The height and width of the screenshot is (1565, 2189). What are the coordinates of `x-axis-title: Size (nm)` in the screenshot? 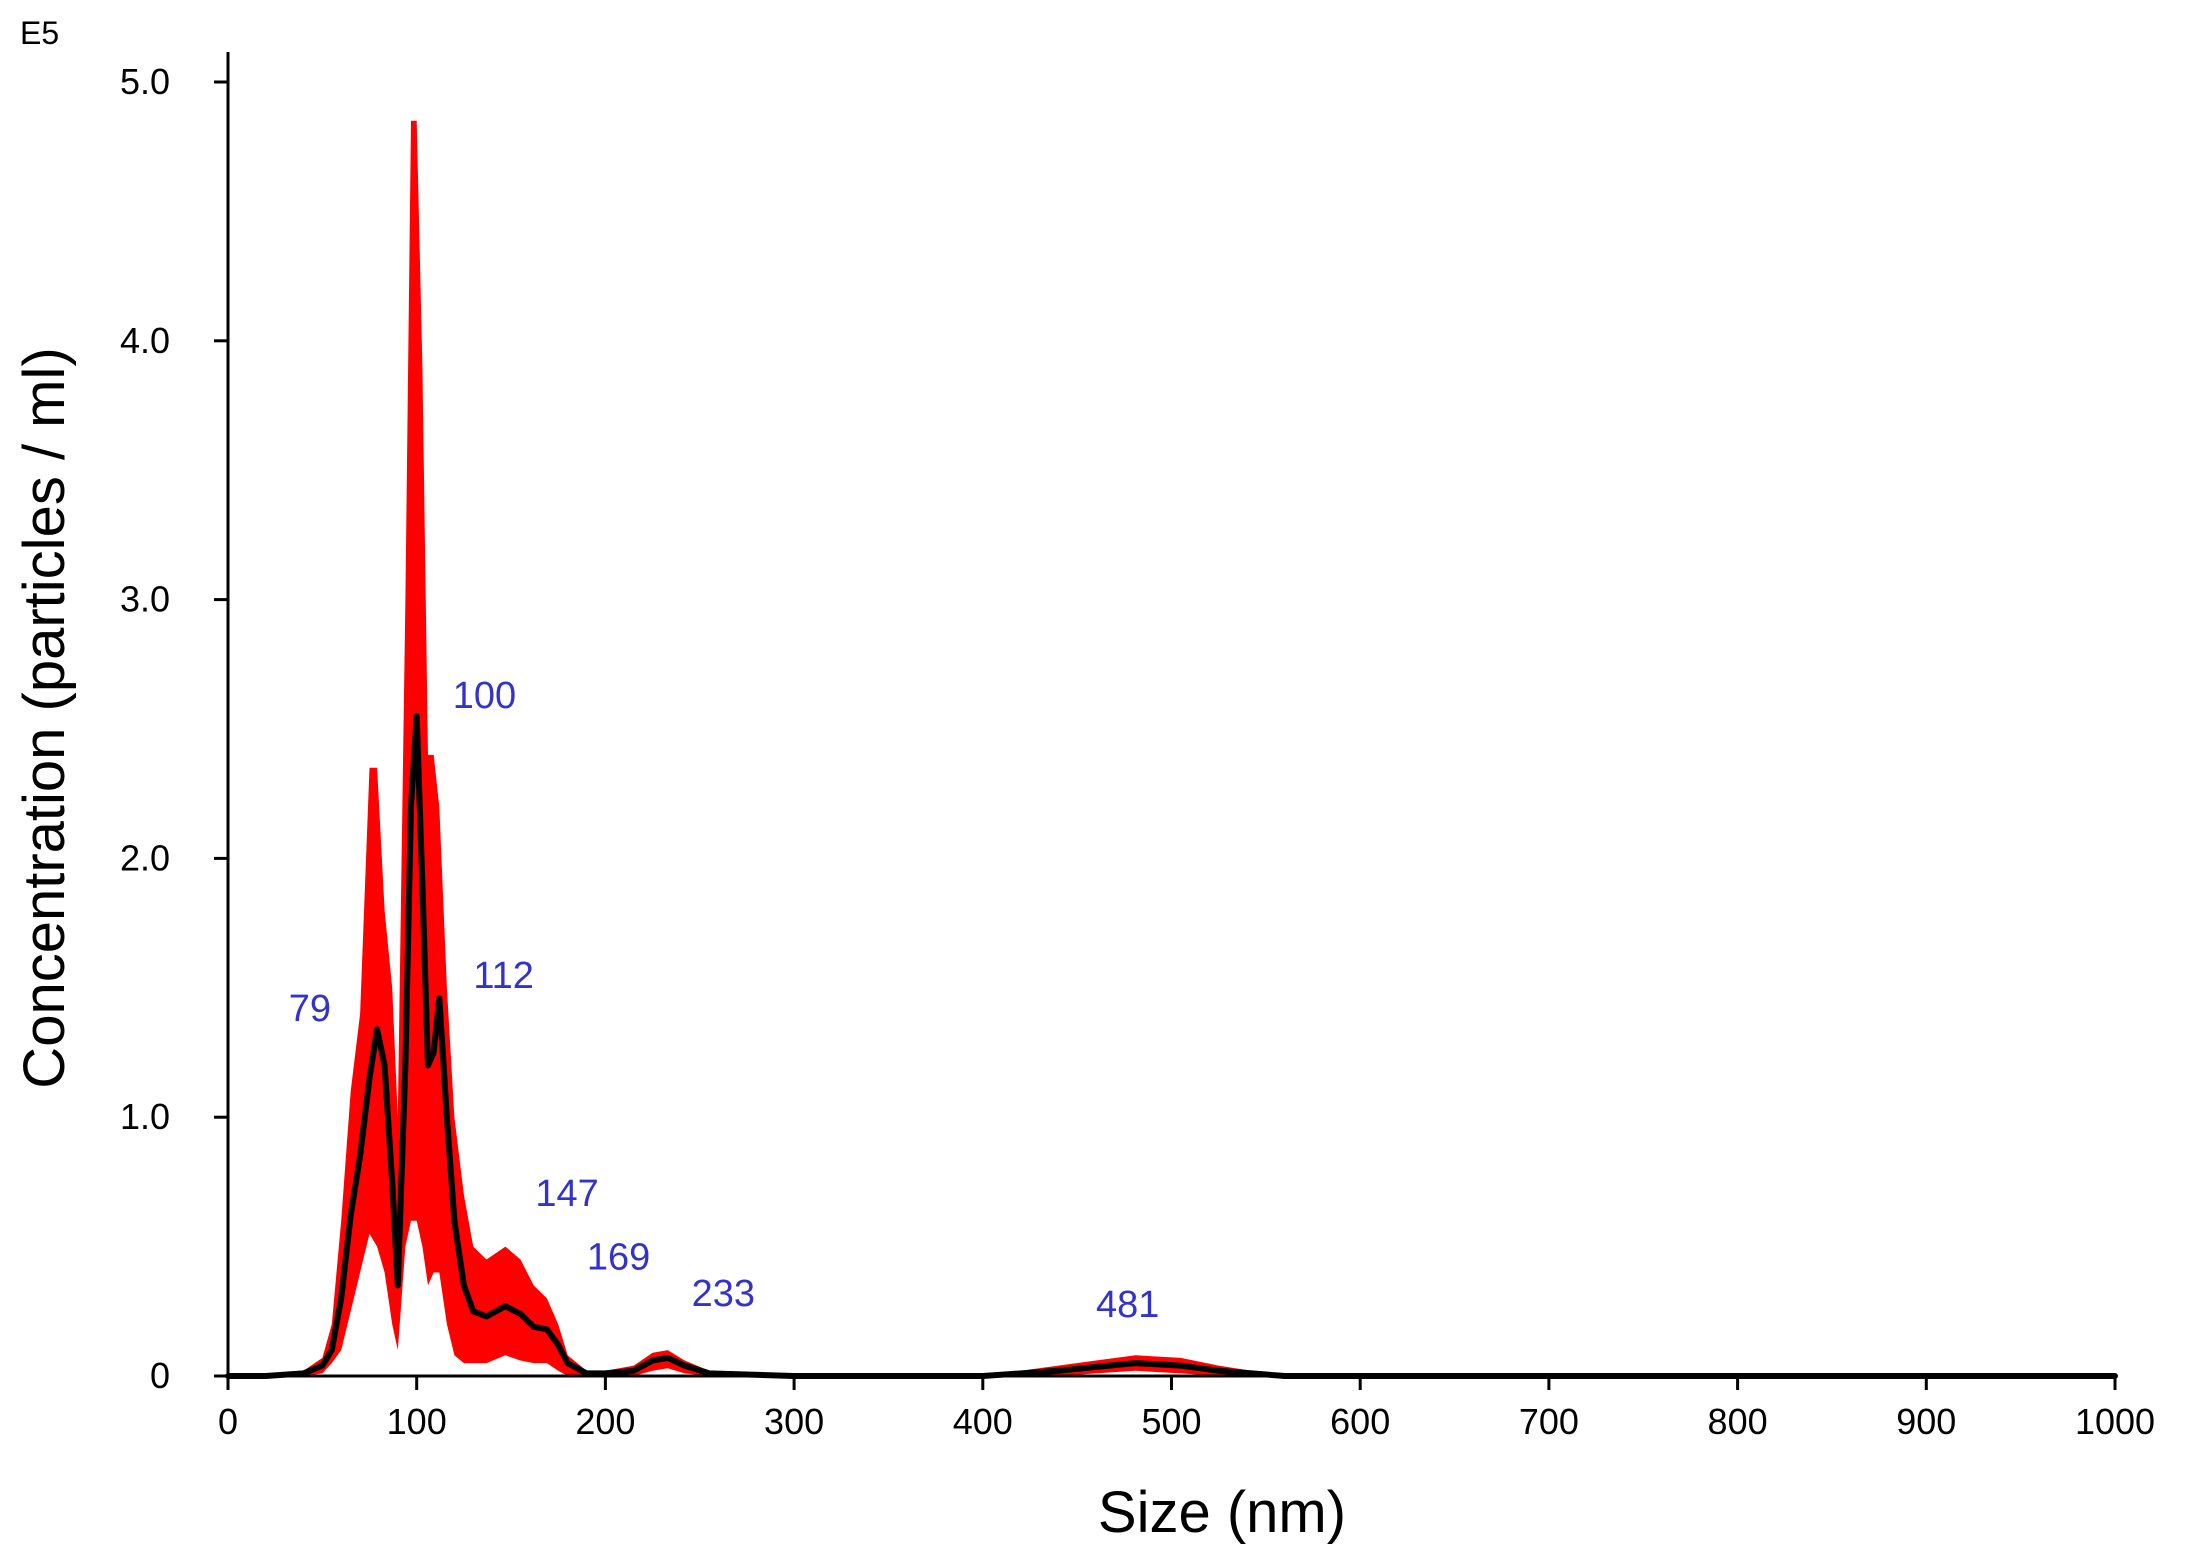 It's located at (1222, 1512).